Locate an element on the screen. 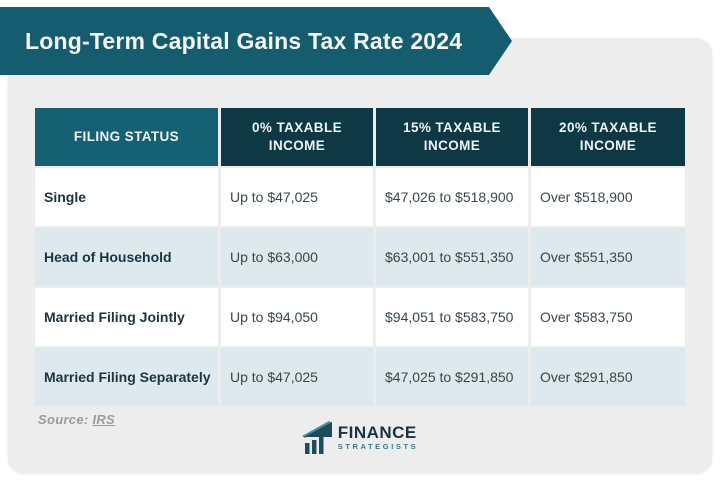 The height and width of the screenshot is (480, 720). source-link-irs: IRS is located at coordinates (104, 419).